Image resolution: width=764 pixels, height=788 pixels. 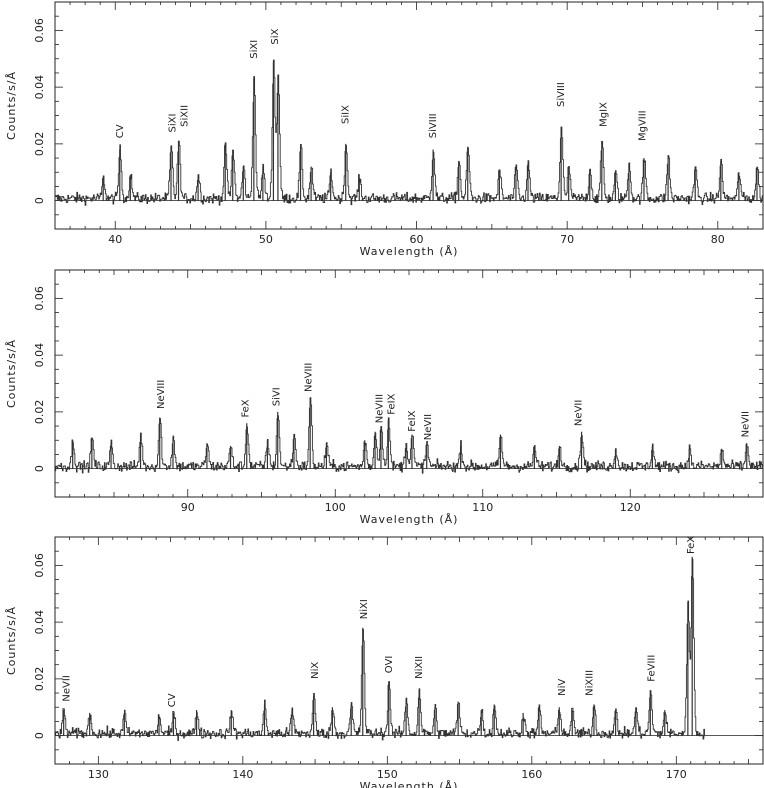 What do you see at coordinates (115, 239) in the screenshot?
I see `x-tick-label: 40` at bounding box center [115, 239].